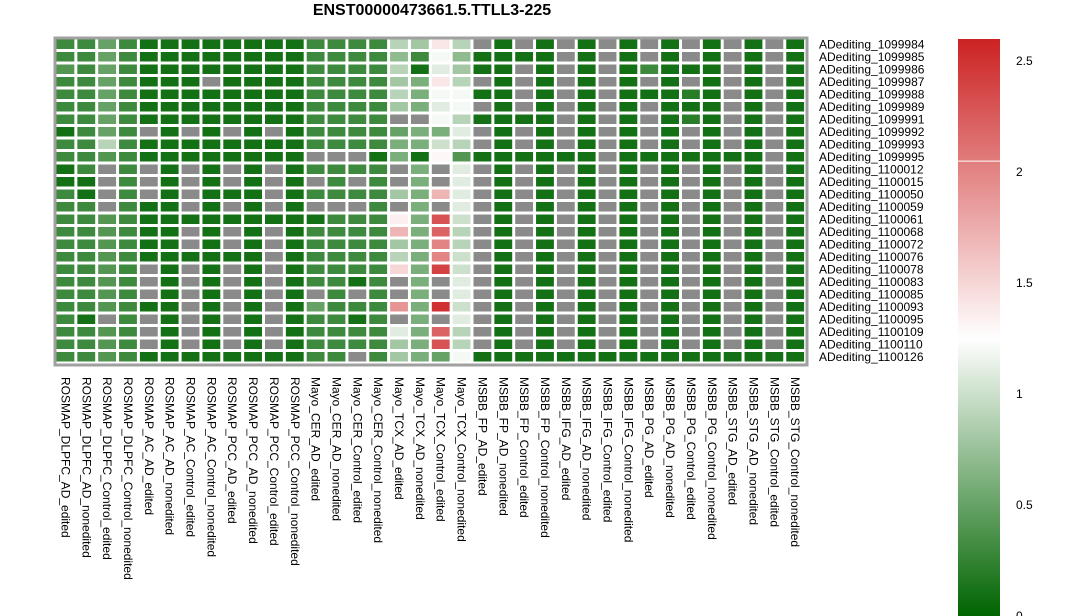 This screenshot has width=1066, height=616. Describe the element at coordinates (872, 132) in the screenshot. I see `row-label: ADediting_1099992` at that location.